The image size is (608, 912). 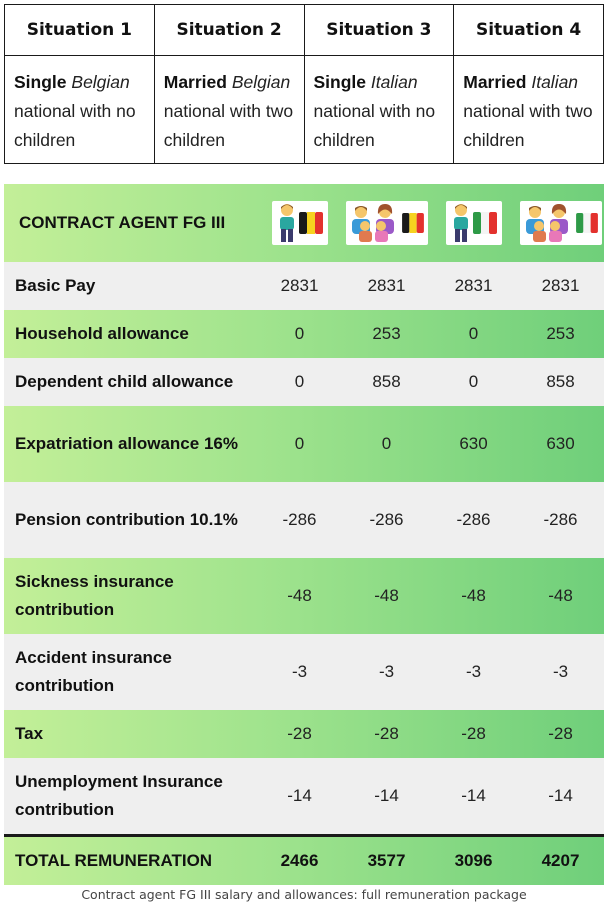 I want to click on remuneration-header-row: CONTRACT AGENT FG III, so click(x=304, y=223).